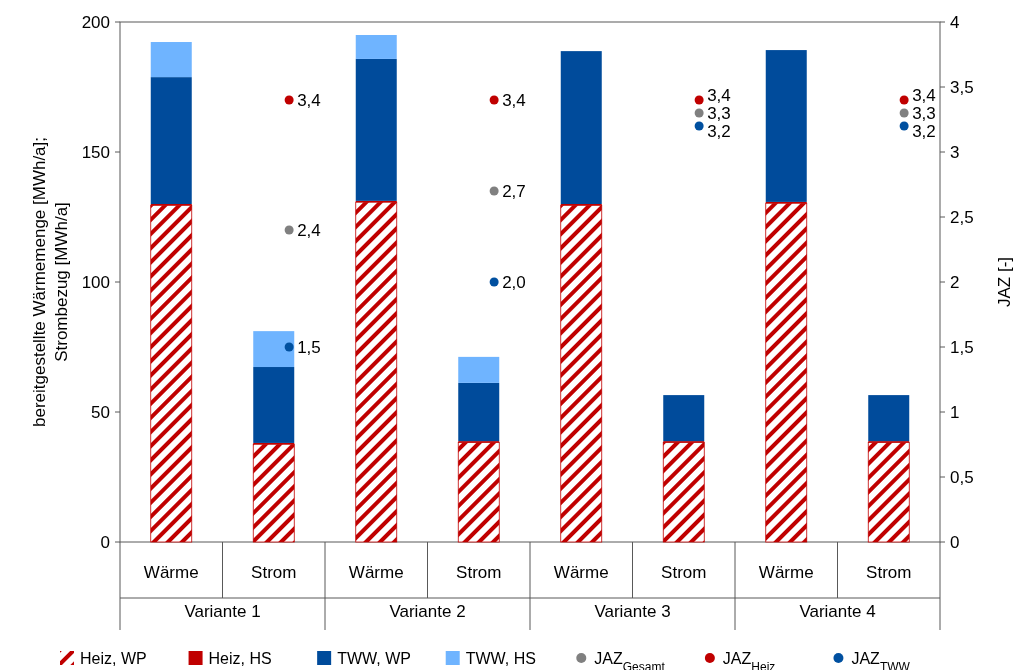 This screenshot has height=670, width=1024. I want to click on y2-tick-label: 3,5, so click(962, 87).